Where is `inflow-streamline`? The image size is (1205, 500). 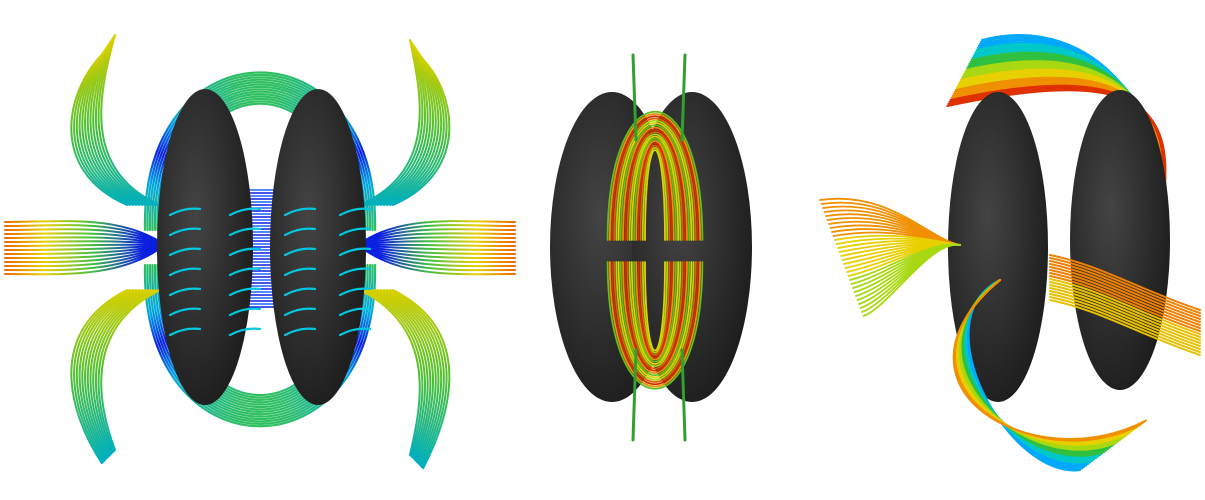
inflow-streamline is located at coordinates (911, 280).